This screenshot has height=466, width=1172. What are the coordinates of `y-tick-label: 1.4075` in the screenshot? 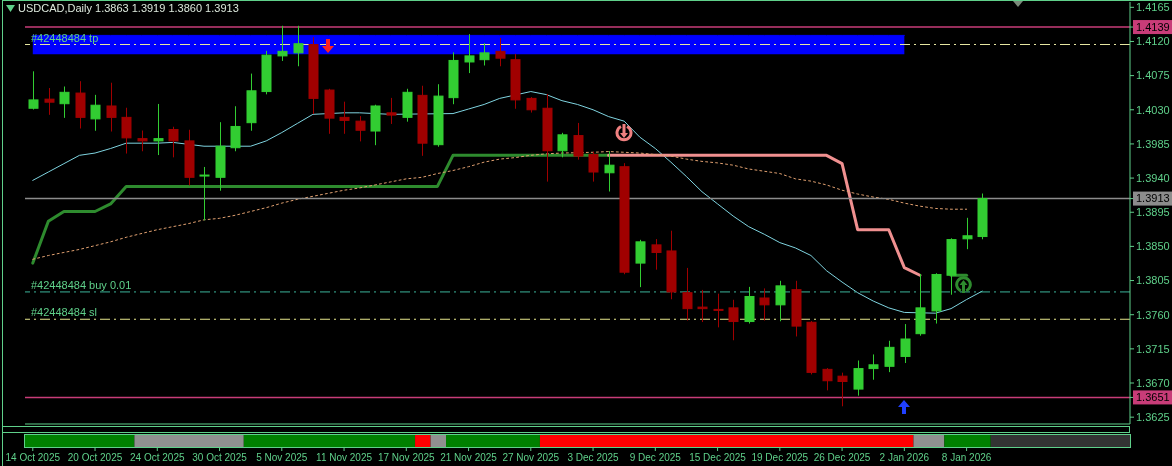 It's located at (1153, 75).